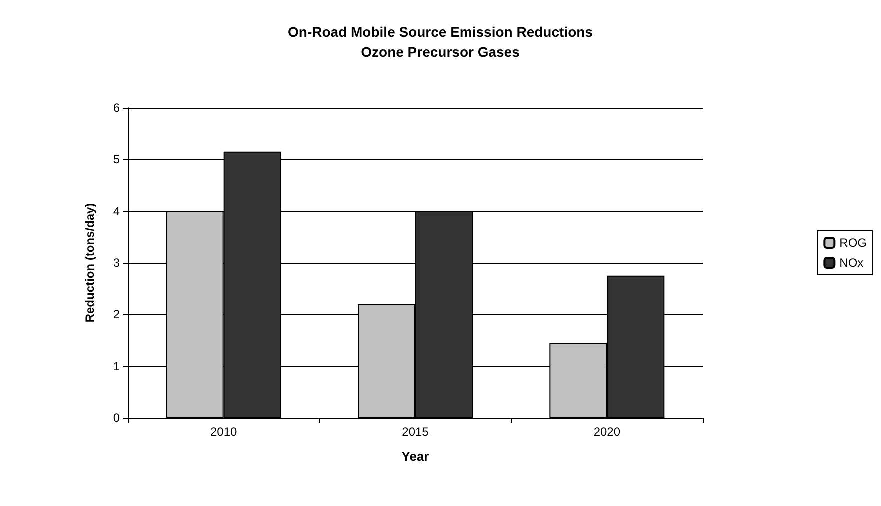  Describe the element at coordinates (116, 366) in the screenshot. I see `y-tick-label: 1` at that location.